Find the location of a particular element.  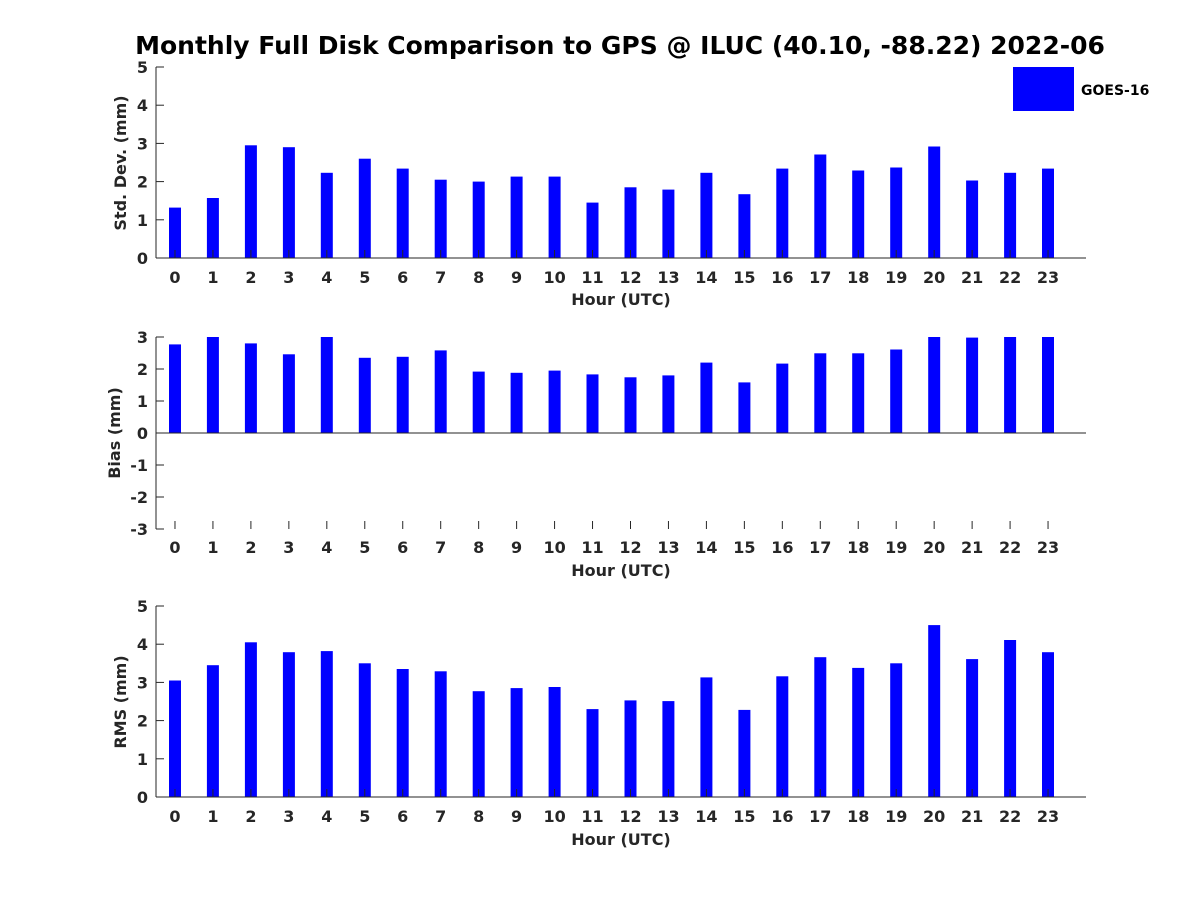

x-tick-label: 0 is located at coordinates (174, 547).